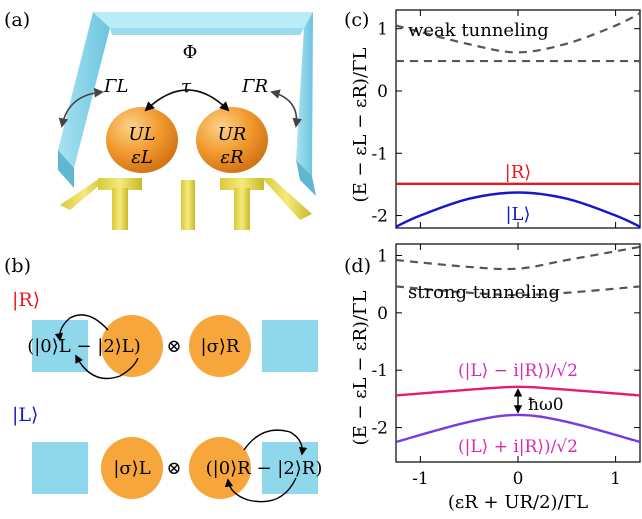  What do you see at coordinates (186, 204) in the screenshot?
I see `gate-electrodes` at bounding box center [186, 204].